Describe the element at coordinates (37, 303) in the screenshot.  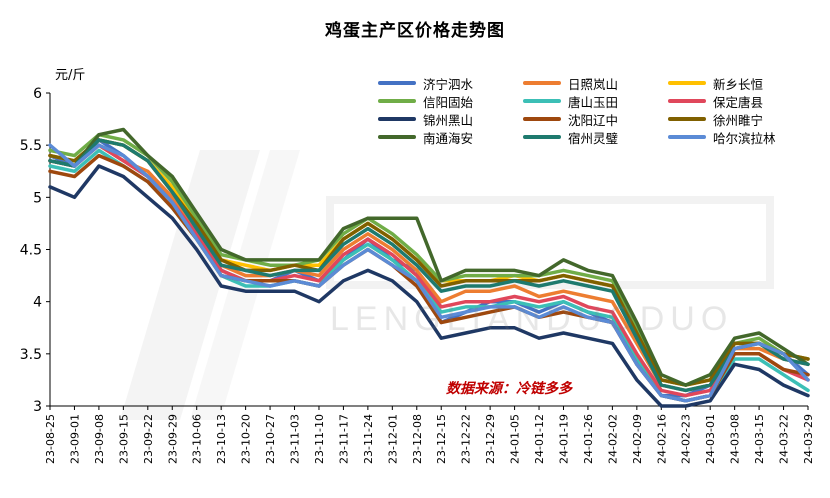
I see `y-tick-label: 4` at that location.